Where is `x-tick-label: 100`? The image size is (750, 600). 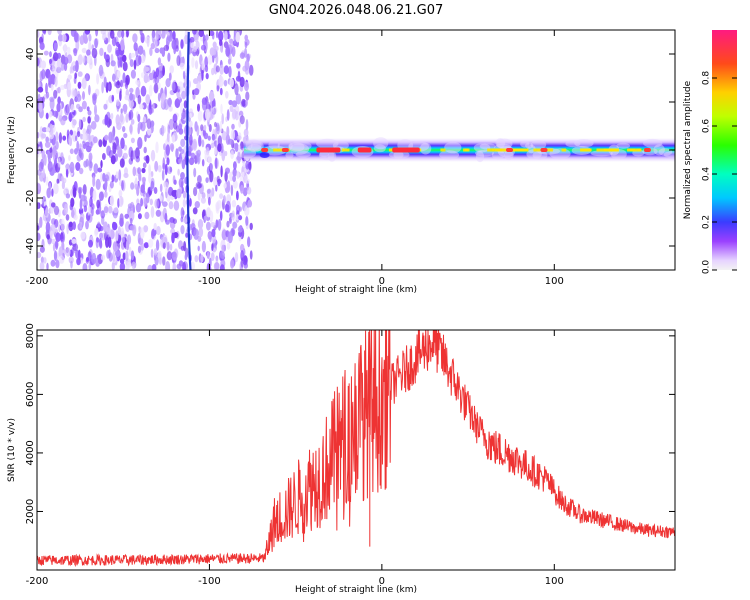
x-tick-label: 100 is located at coordinates (554, 581).